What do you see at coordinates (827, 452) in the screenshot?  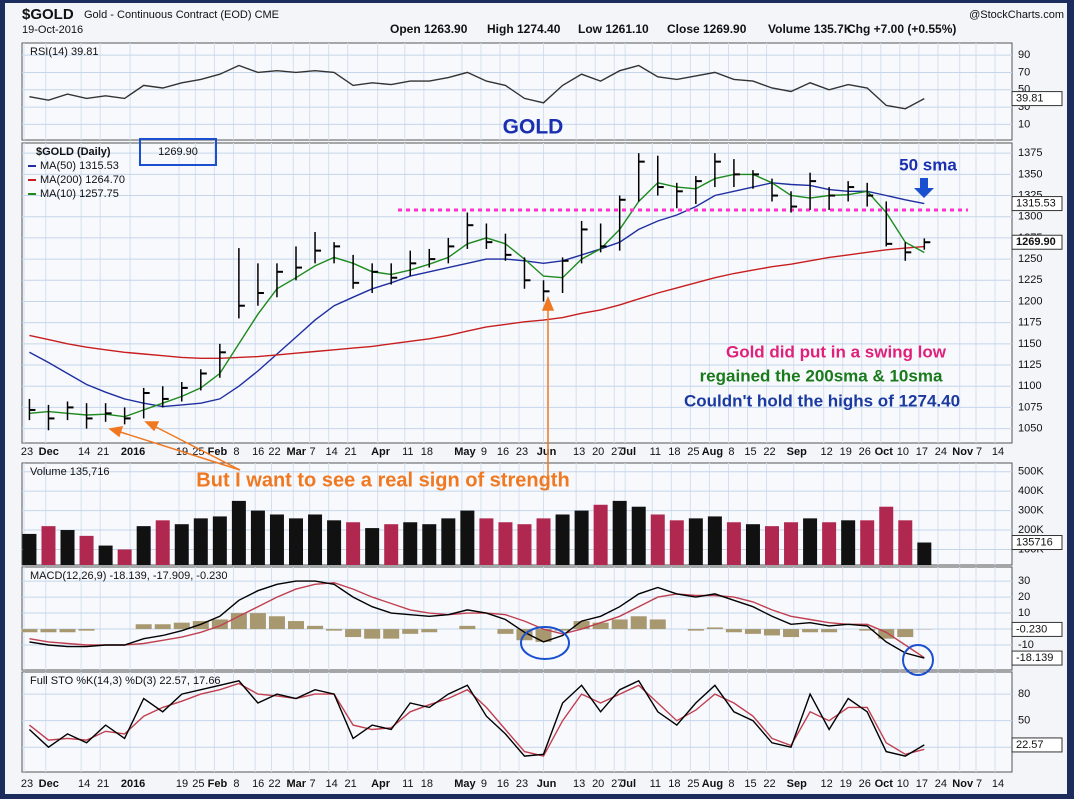 I see `x-tick-label: 12` at bounding box center [827, 452].